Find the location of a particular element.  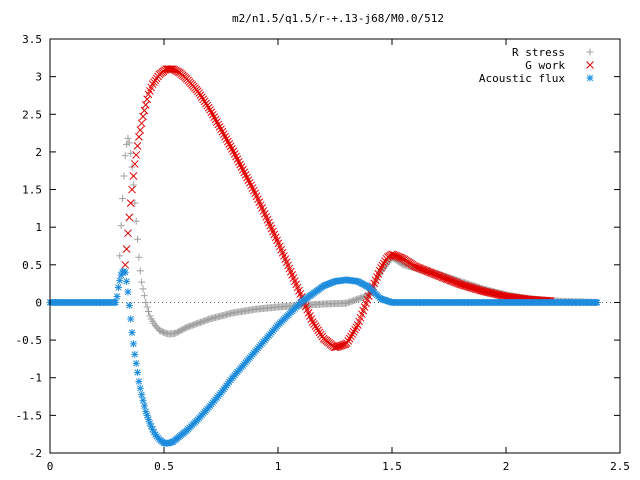

x-tick-label: 0 is located at coordinates (50, 466).